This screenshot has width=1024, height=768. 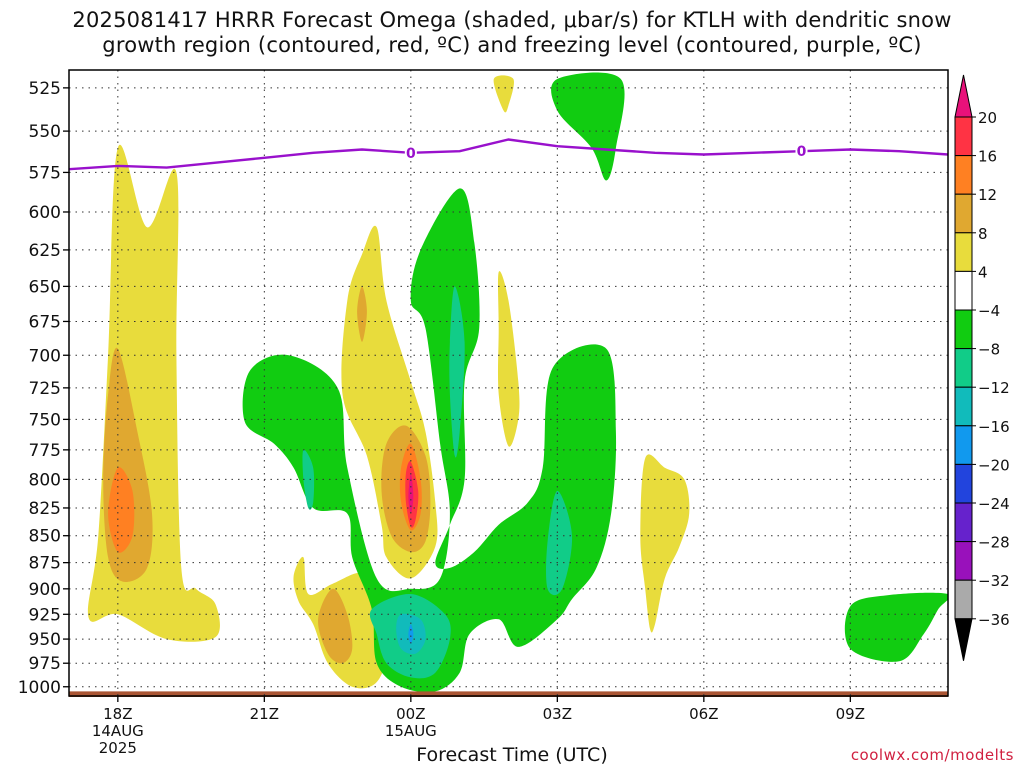 What do you see at coordinates (45, 420) in the screenshot?
I see `y-tick-label: 750` at bounding box center [45, 420].